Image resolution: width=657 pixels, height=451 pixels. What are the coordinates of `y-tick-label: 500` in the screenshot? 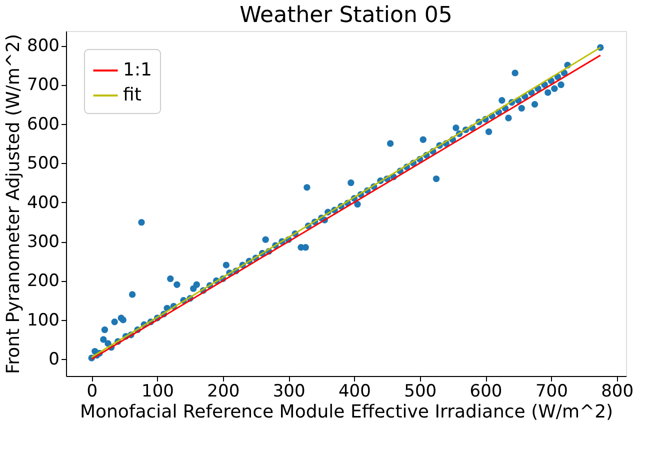 It's located at (43, 164).